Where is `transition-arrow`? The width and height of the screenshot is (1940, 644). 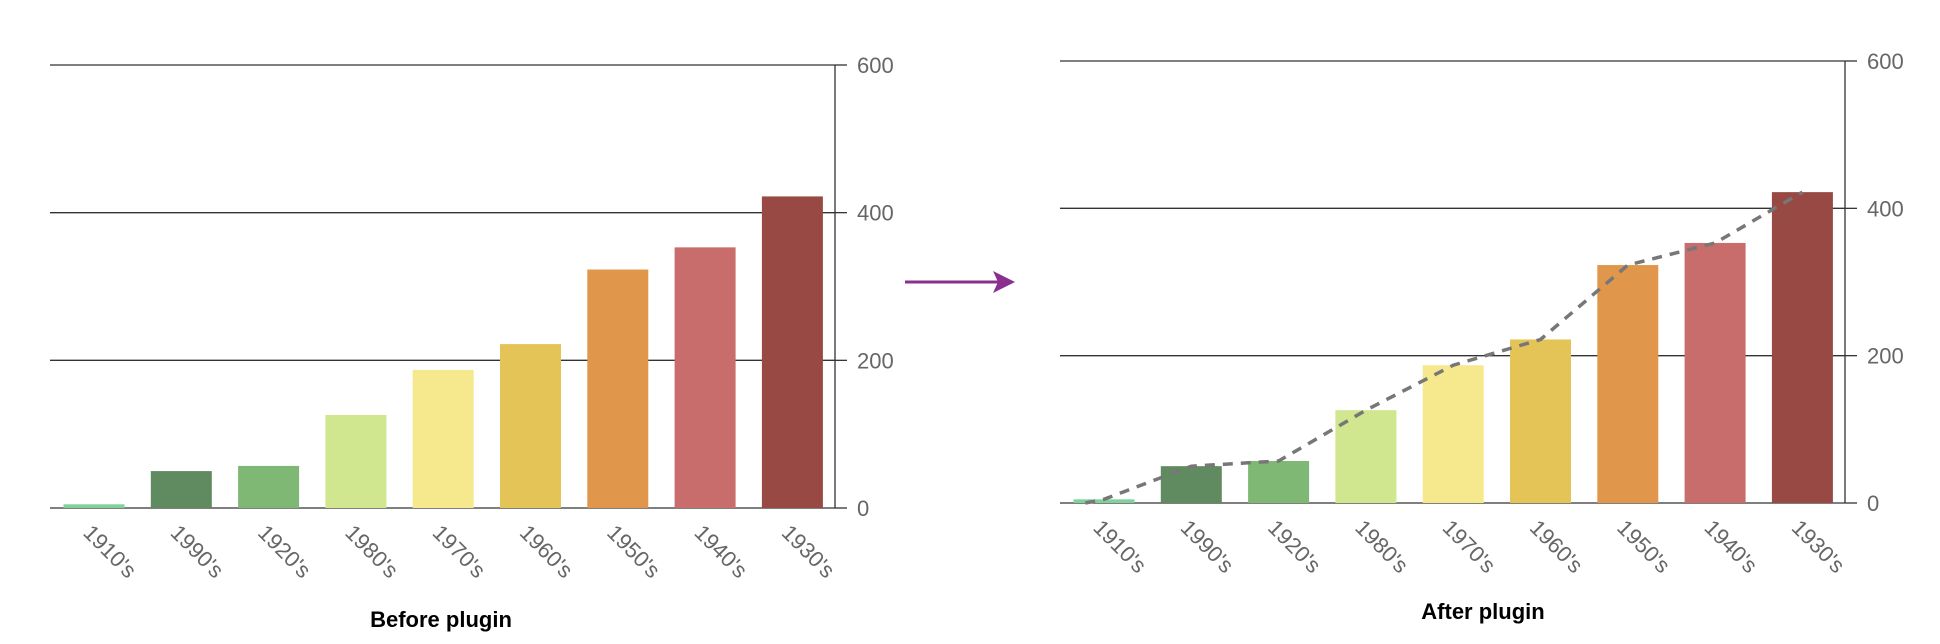 transition-arrow is located at coordinates (960, 282).